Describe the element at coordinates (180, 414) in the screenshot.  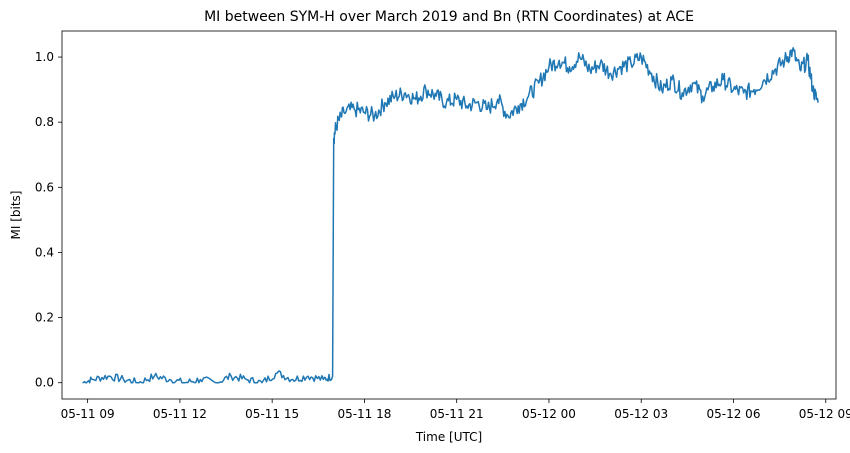
I see `x-tick-label: 05-11 12` at that location.